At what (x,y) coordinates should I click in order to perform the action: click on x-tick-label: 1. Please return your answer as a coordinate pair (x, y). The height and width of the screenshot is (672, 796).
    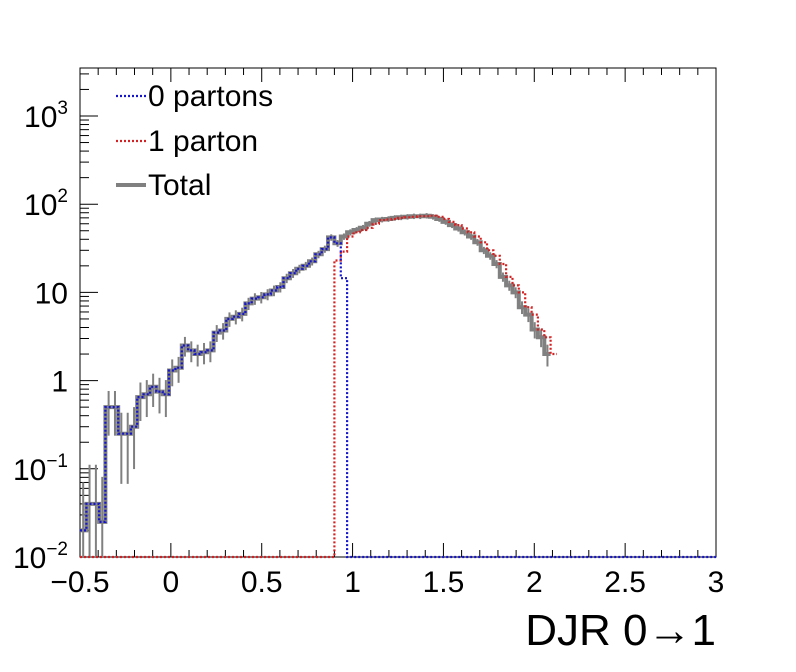
    Looking at the image, I should click on (352, 582).